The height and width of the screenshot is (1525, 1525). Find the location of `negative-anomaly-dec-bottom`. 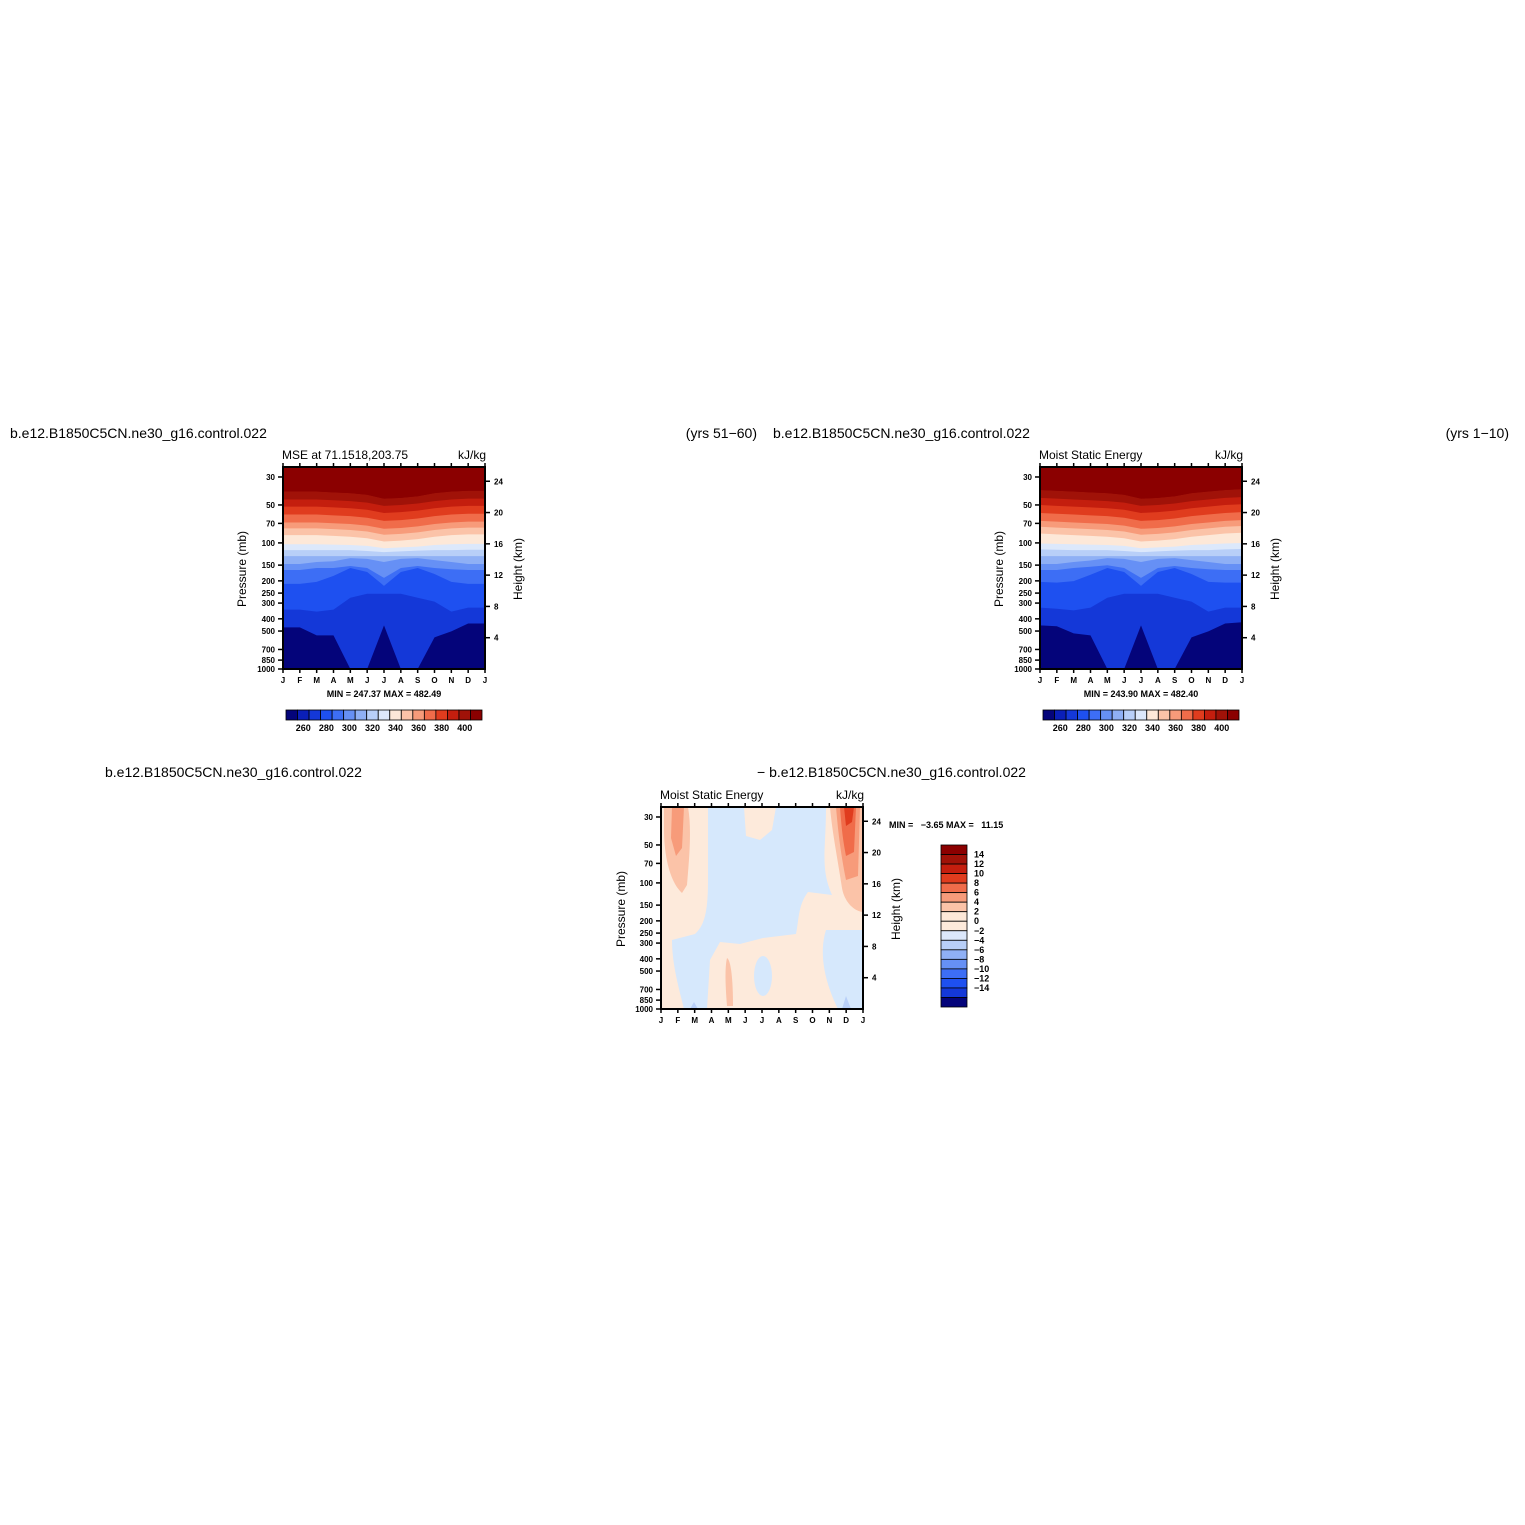

negative-anomaly-dec-bottom is located at coordinates (846, 1002).